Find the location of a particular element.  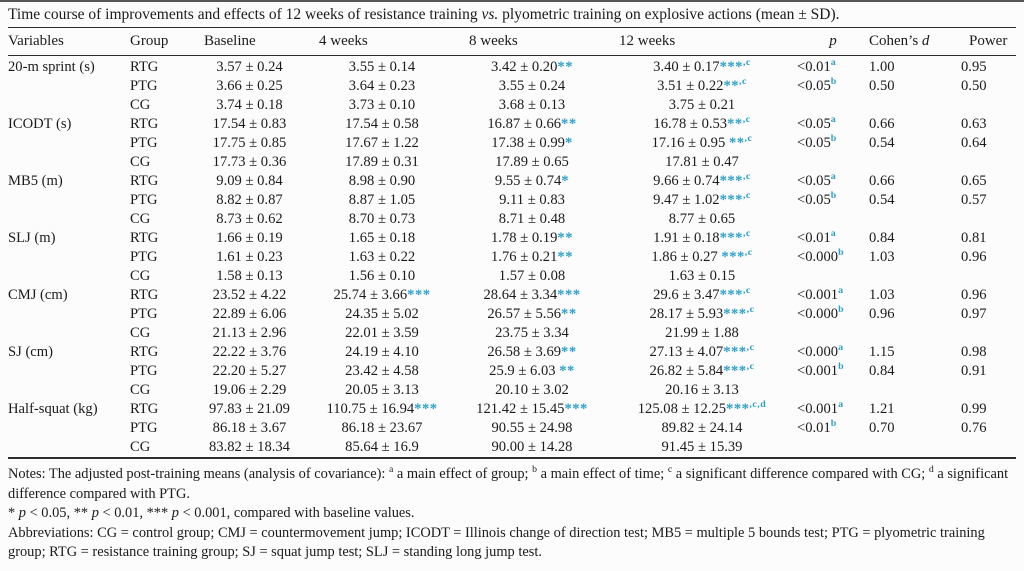

week4-cell: 17.54 ± 0.58 is located at coordinates (382, 124).